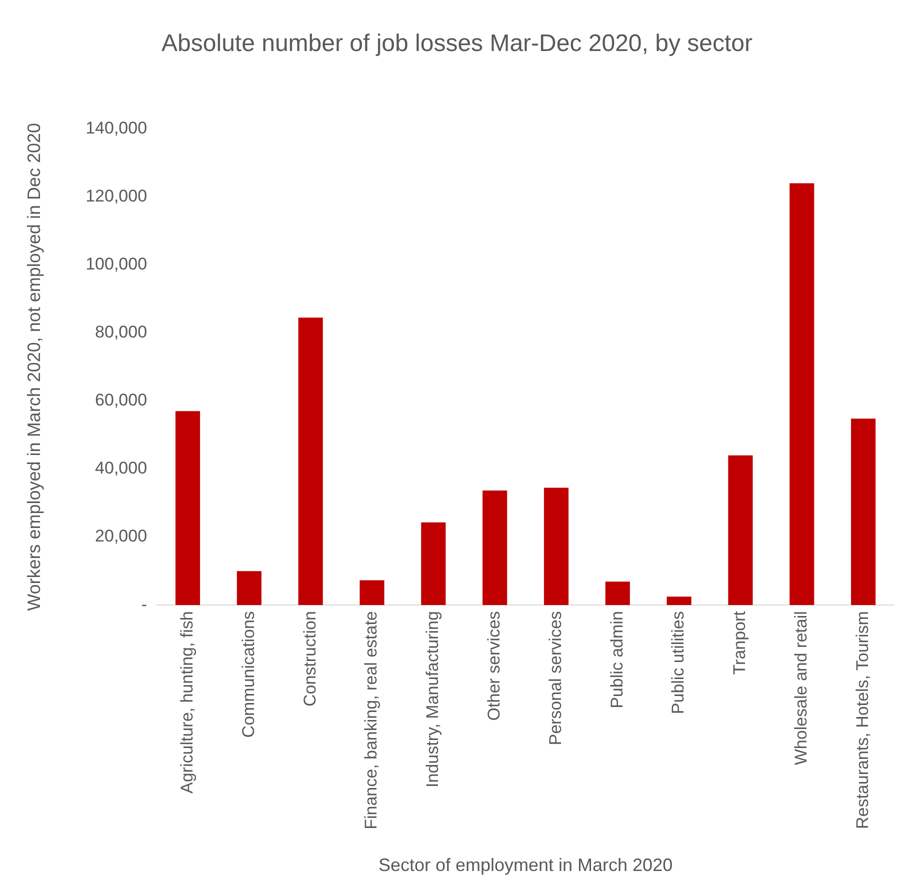 The width and height of the screenshot is (909, 886). I want to click on y-tick-label: 140,000, so click(117, 128).